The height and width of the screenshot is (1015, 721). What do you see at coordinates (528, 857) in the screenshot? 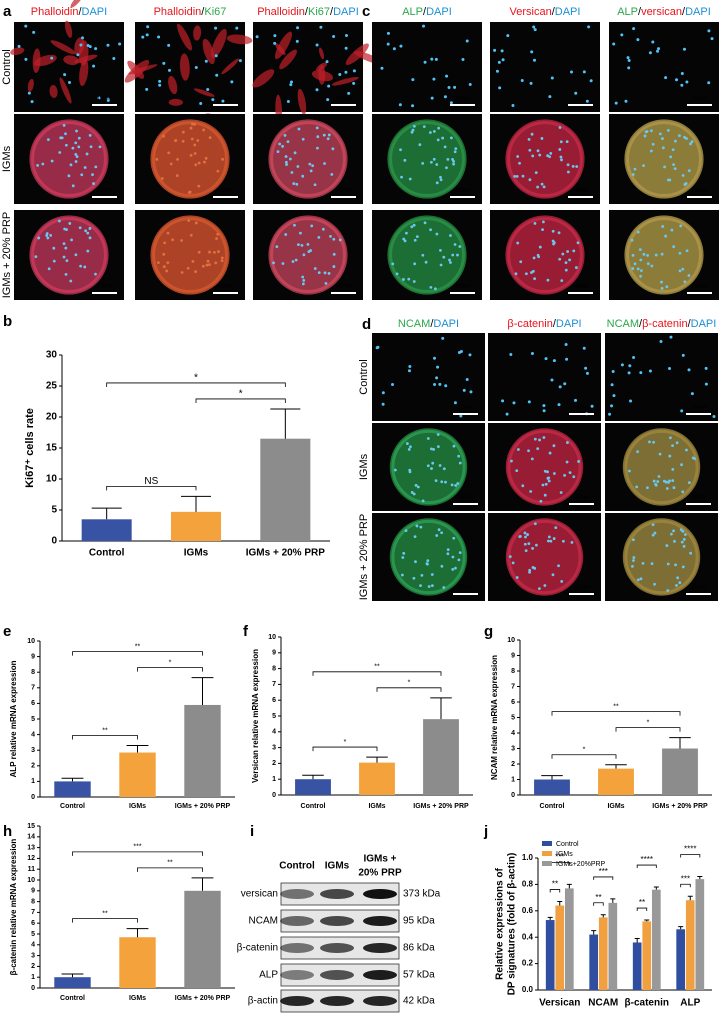
I see `y-tick-label: 1.0` at bounding box center [528, 857].